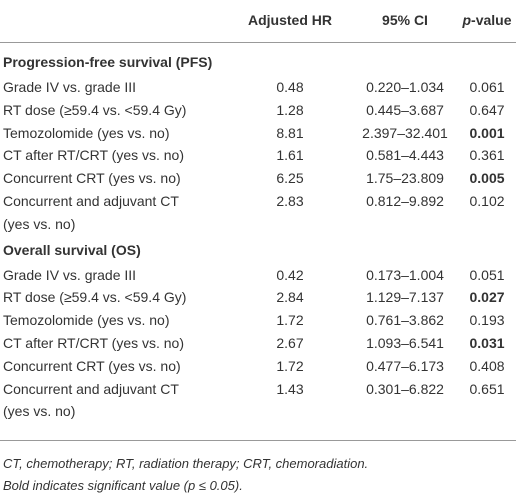 This screenshot has height=494, width=516. I want to click on hazard-ratio: 8.81, so click(290, 132).